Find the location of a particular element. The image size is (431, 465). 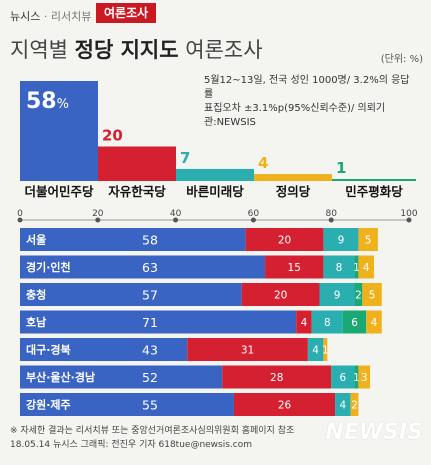

title-bold: 정당 지지도 is located at coordinates (126, 50).